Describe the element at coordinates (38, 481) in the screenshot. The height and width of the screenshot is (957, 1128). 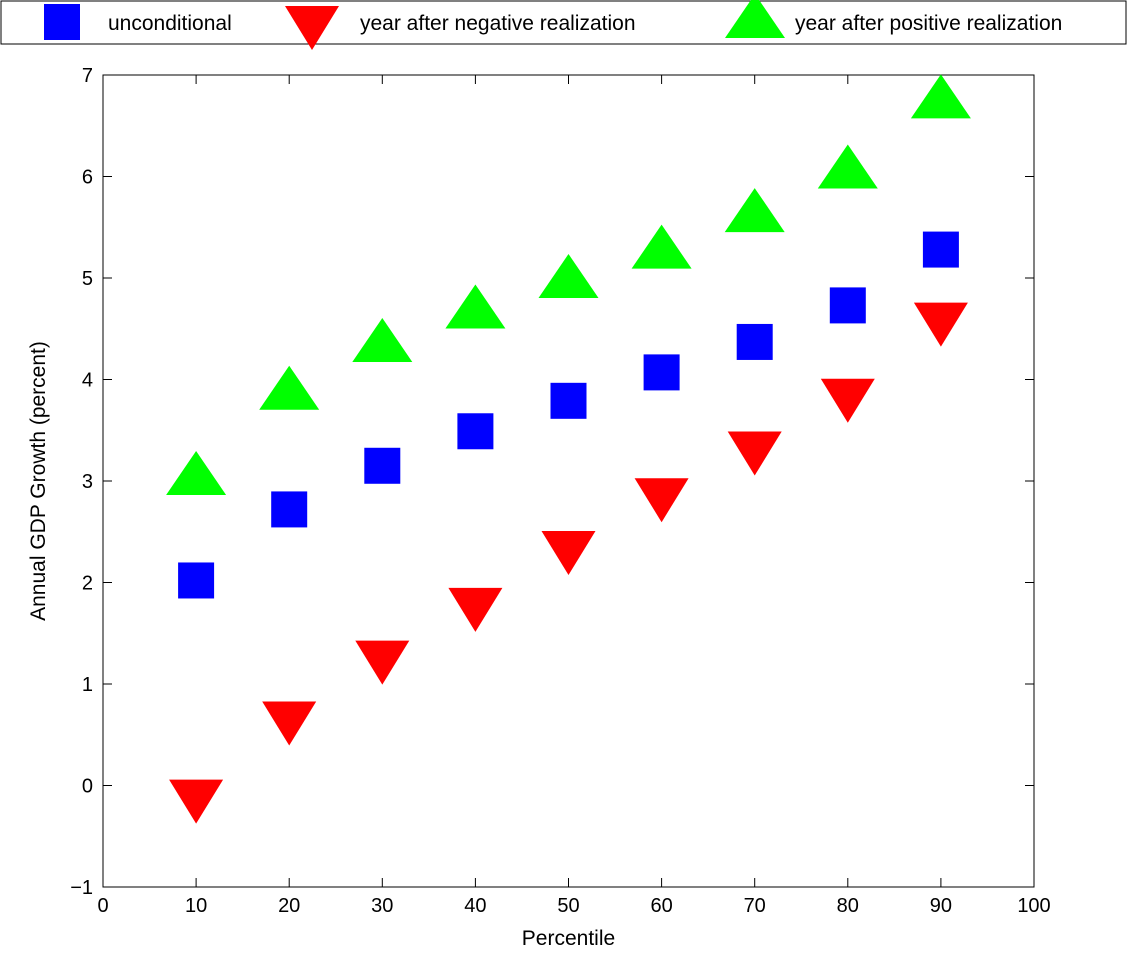
I see `y-axis-title: Annual GDP Growth (percent)` at that location.